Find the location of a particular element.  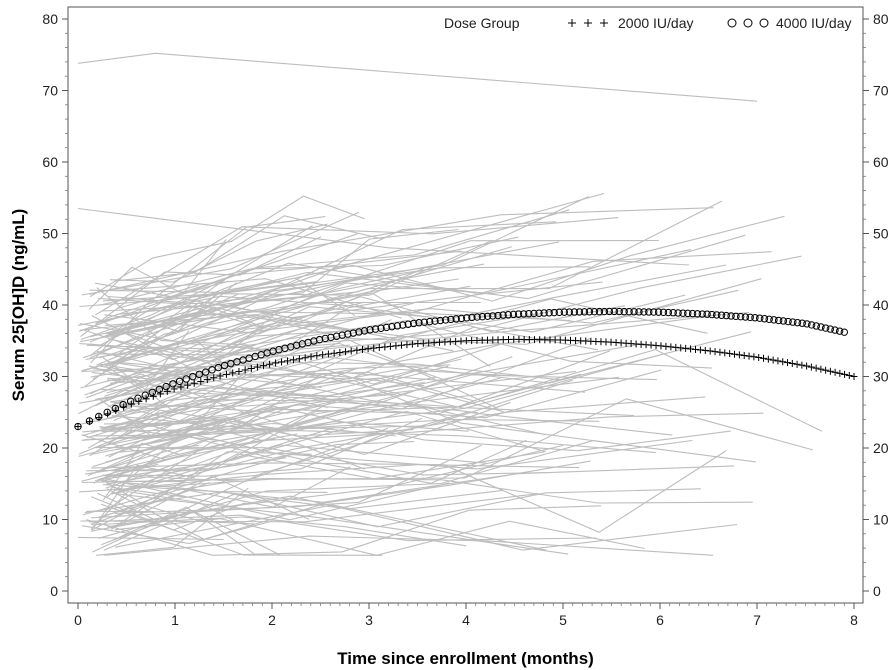

x-tick-label: 4 is located at coordinates (466, 620).